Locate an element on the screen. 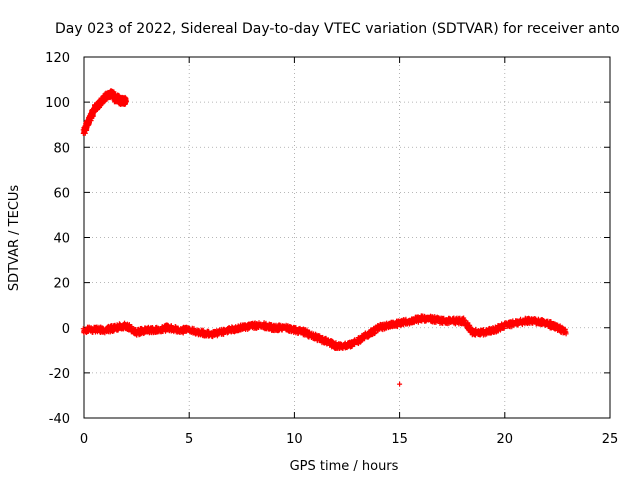 The height and width of the screenshot is (480, 640). y-axis-label: SDTVAR / TECUs is located at coordinates (14, 238).